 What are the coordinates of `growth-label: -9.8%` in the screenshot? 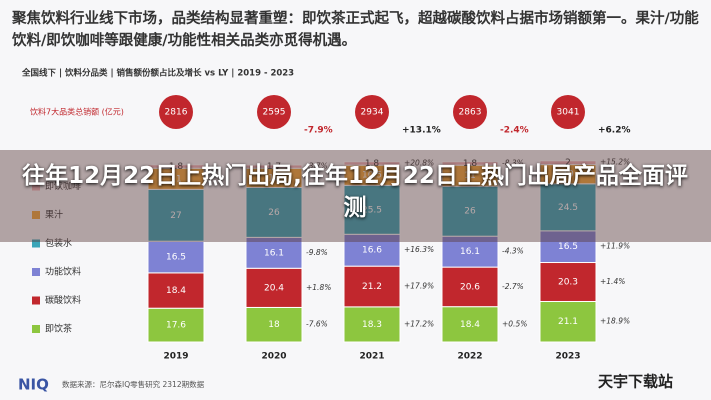 It's located at (317, 252).